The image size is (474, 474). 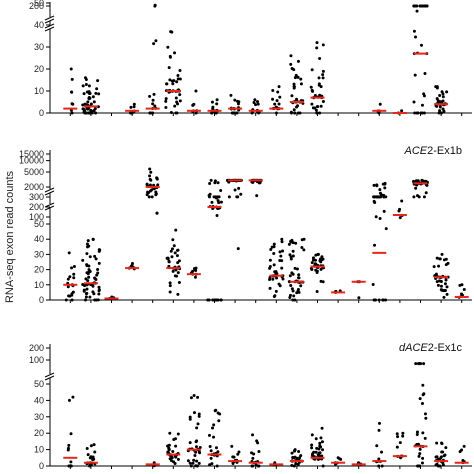 I want to click on panel-2-title: ACE2-Ex1b, so click(x=433, y=151).